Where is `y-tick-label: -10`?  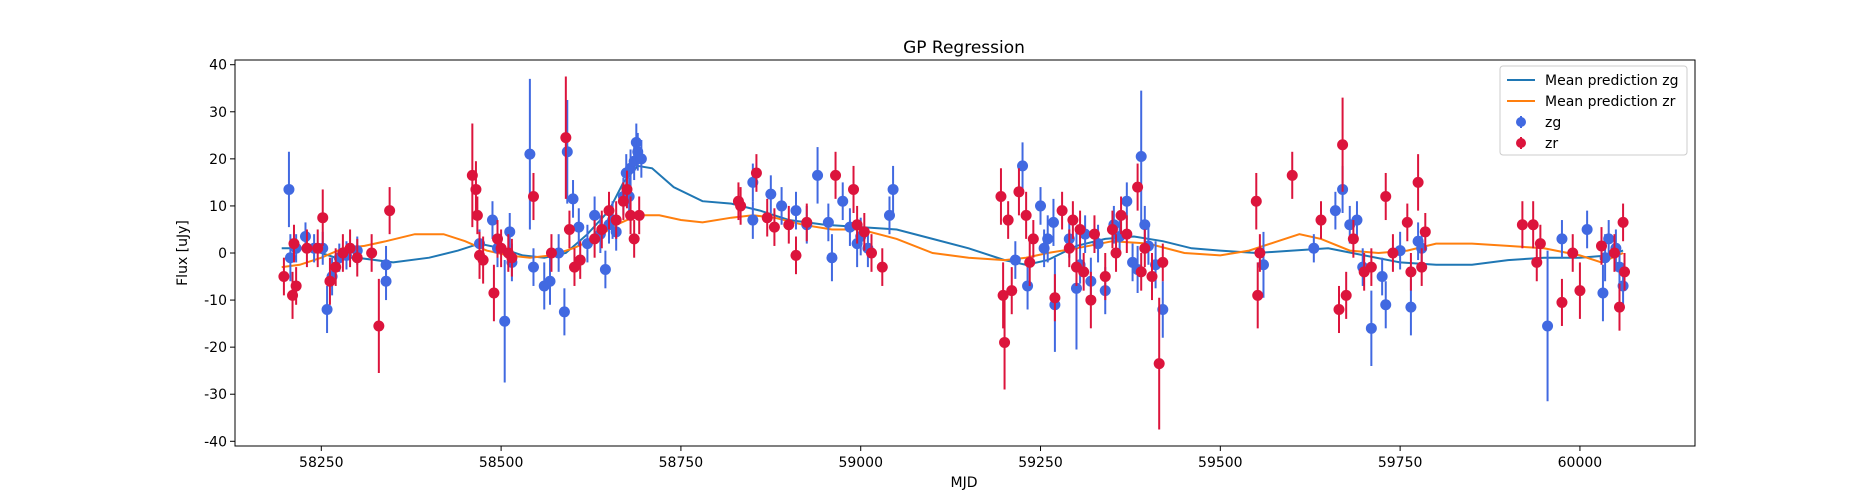
y-tick-label: -10 is located at coordinates (215, 301).